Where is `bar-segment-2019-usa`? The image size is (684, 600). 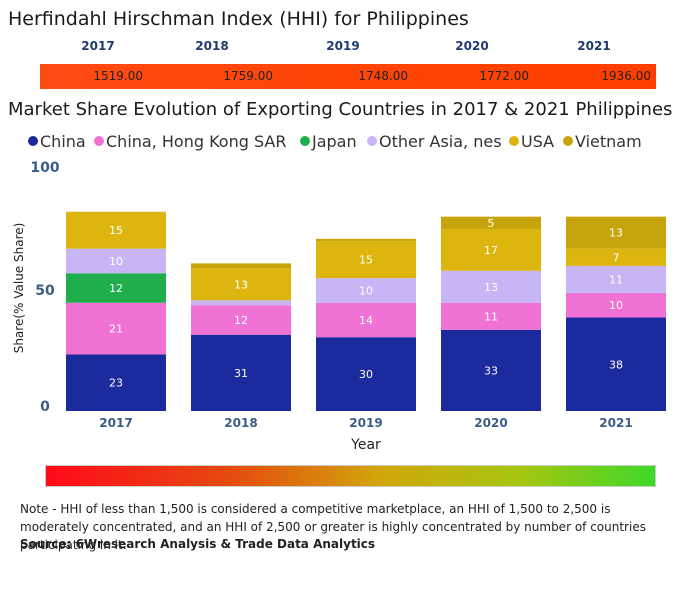 bar-segment-2019-usa is located at coordinates (366, 260).